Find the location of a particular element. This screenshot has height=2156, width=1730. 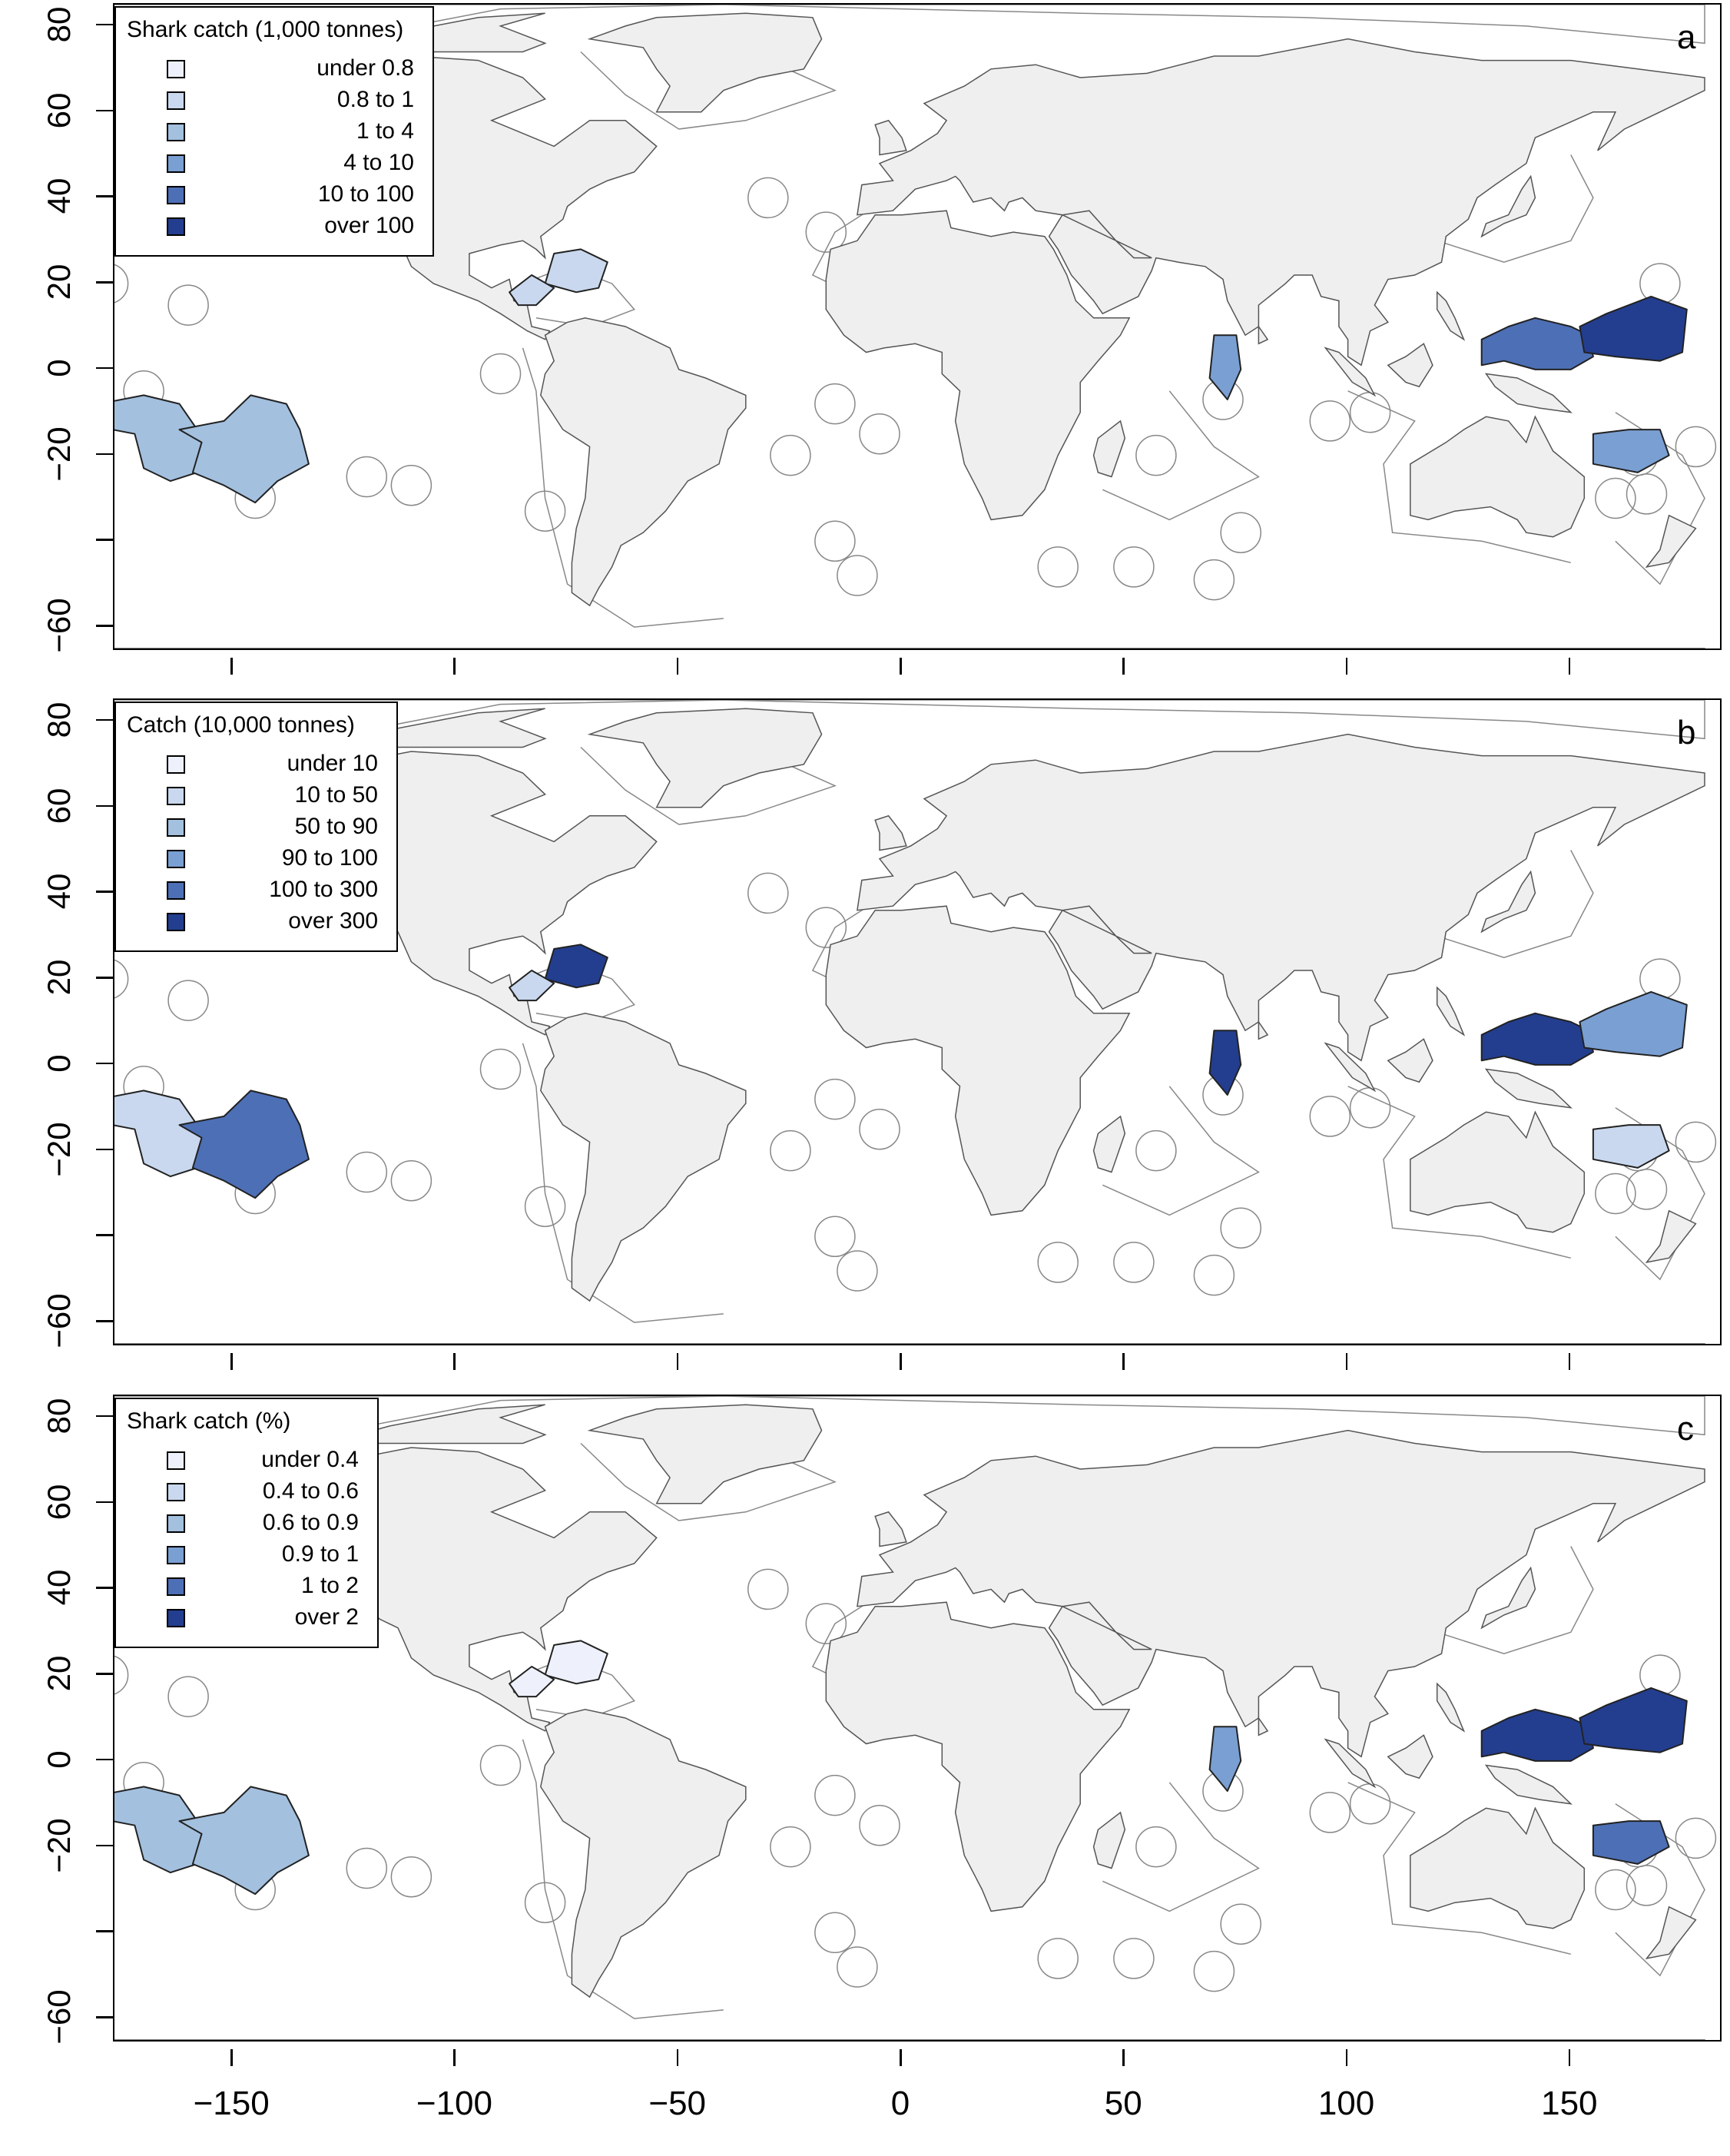

legend-label: over 100 is located at coordinates (369, 226).